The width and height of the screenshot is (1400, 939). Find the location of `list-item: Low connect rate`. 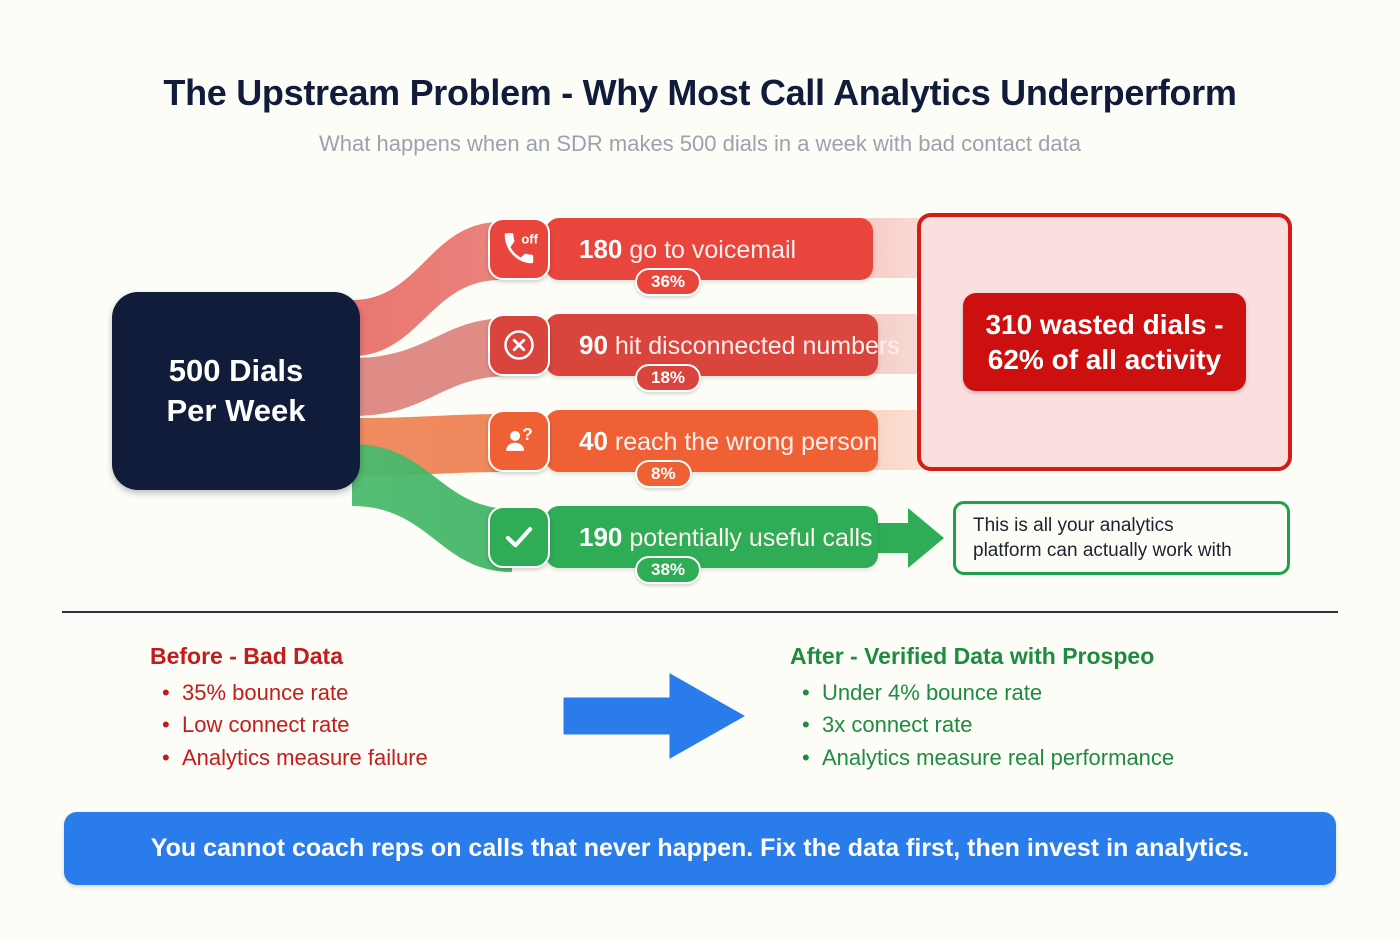

list-item: Low connect rate is located at coordinates (295, 725).